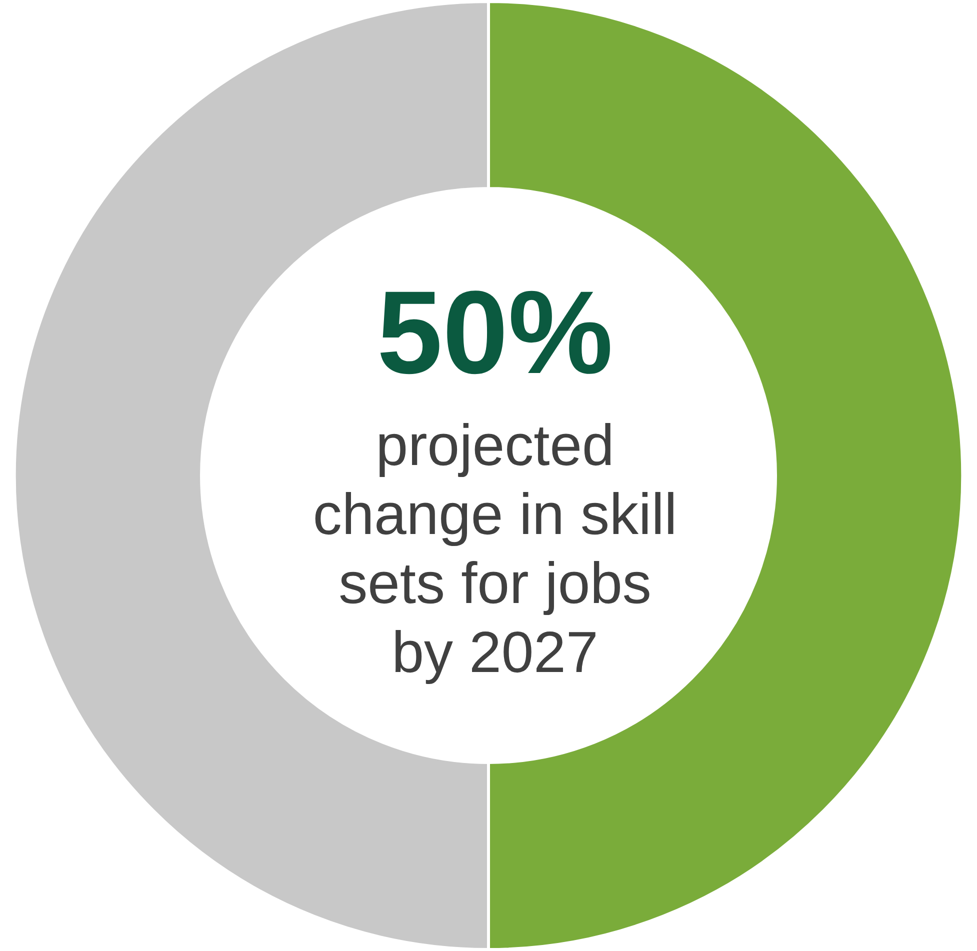  Describe the element at coordinates (495, 333) in the screenshot. I see `text: 50%` at that location.